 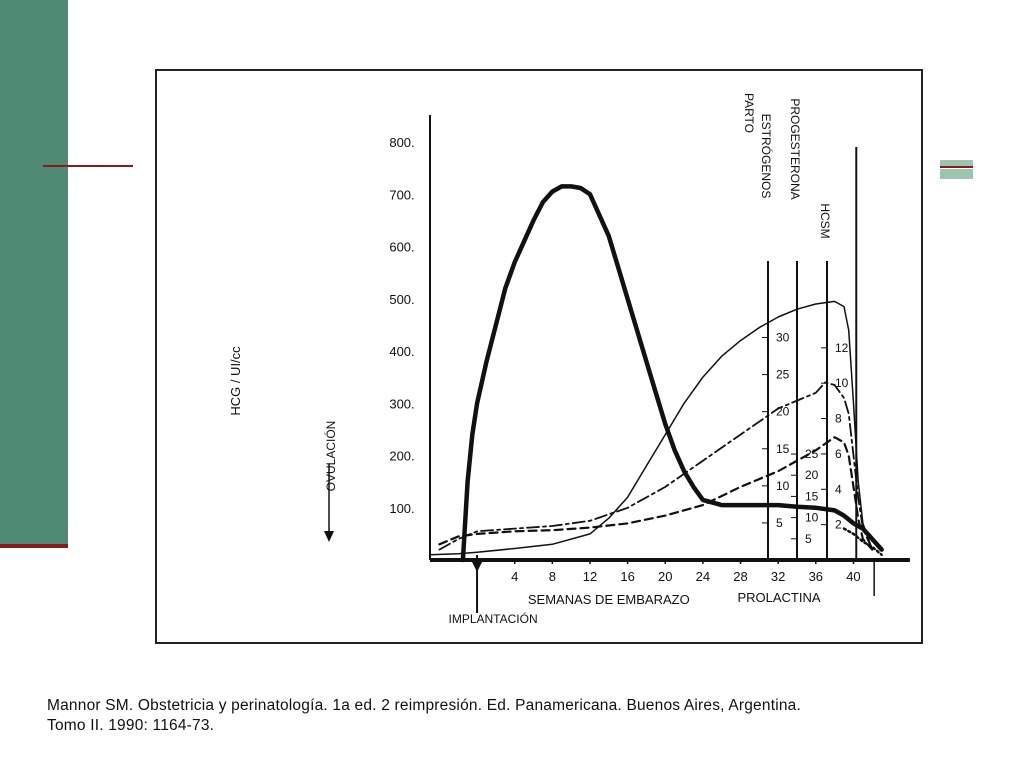 I want to click on implantation-label: IMPLANTACIÓN, so click(x=492, y=618).